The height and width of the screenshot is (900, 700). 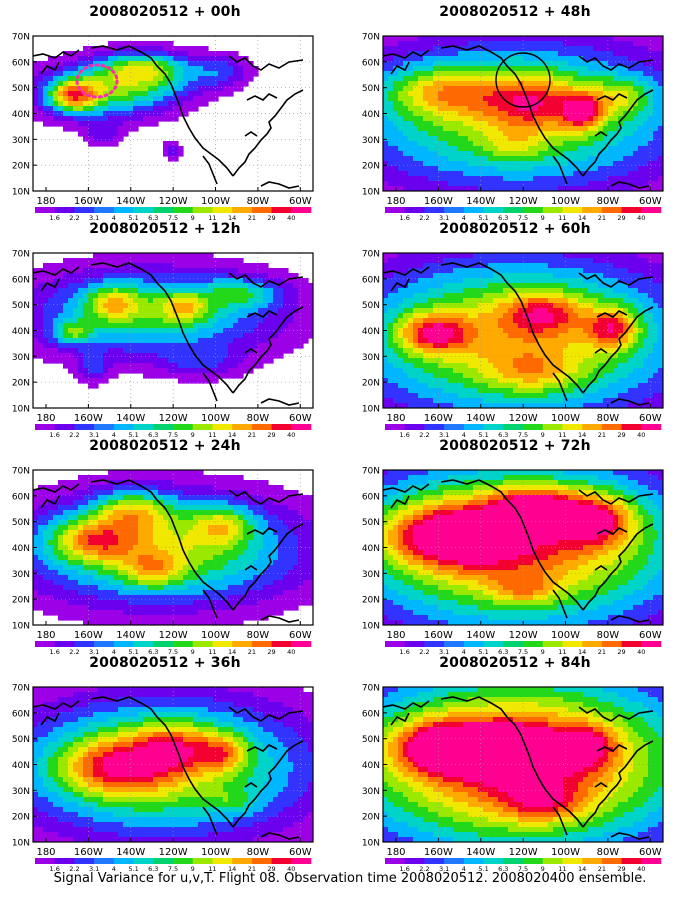 I want to click on panel-title: 2008020512 + 24h, so click(x=165, y=446).